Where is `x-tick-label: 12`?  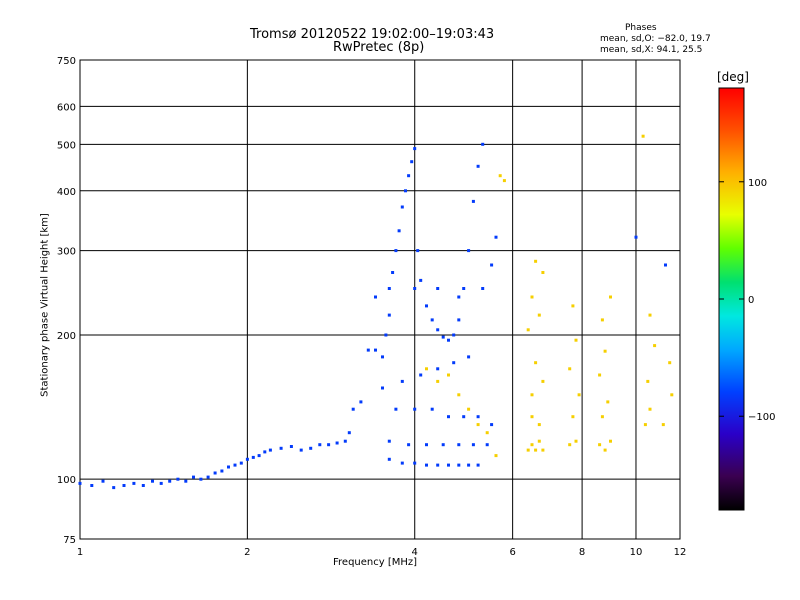 x-tick-label: 12 is located at coordinates (680, 552).